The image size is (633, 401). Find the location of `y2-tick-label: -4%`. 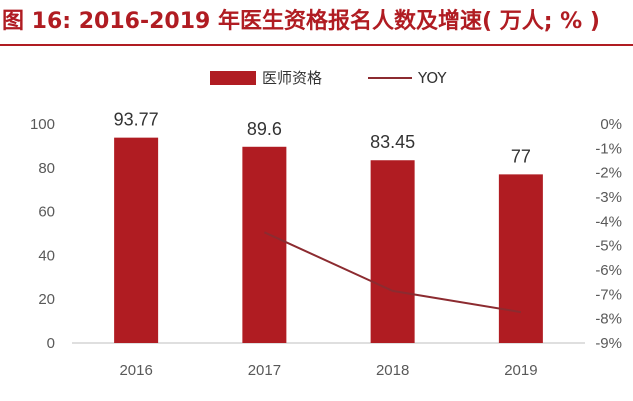

y2-tick-label: -4% is located at coordinates (608, 221).